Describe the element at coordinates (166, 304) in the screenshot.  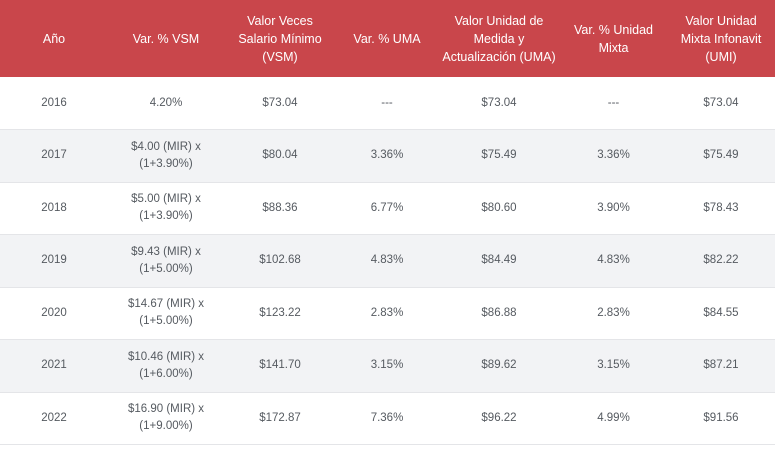
I see `cell-var-vsm-line1: $14.67 (MIR) x` at that location.